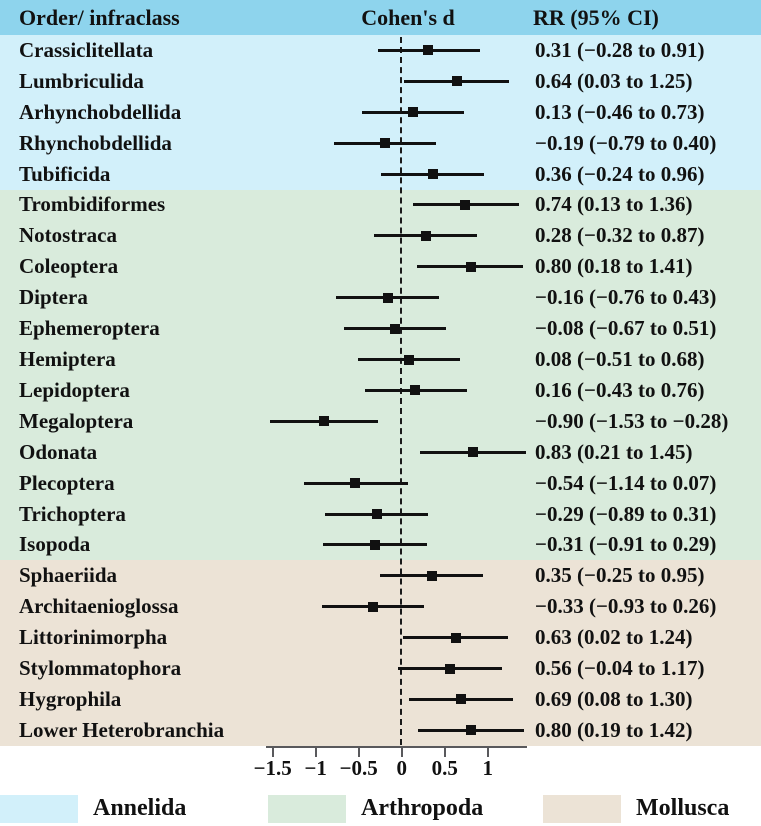 Image resolution: width=761 pixels, height=826 pixels. What do you see at coordinates (380, 452) in the screenshot?
I see `table-row: Odonata 0.83 (0.21 to 1.45)` at bounding box center [380, 452].